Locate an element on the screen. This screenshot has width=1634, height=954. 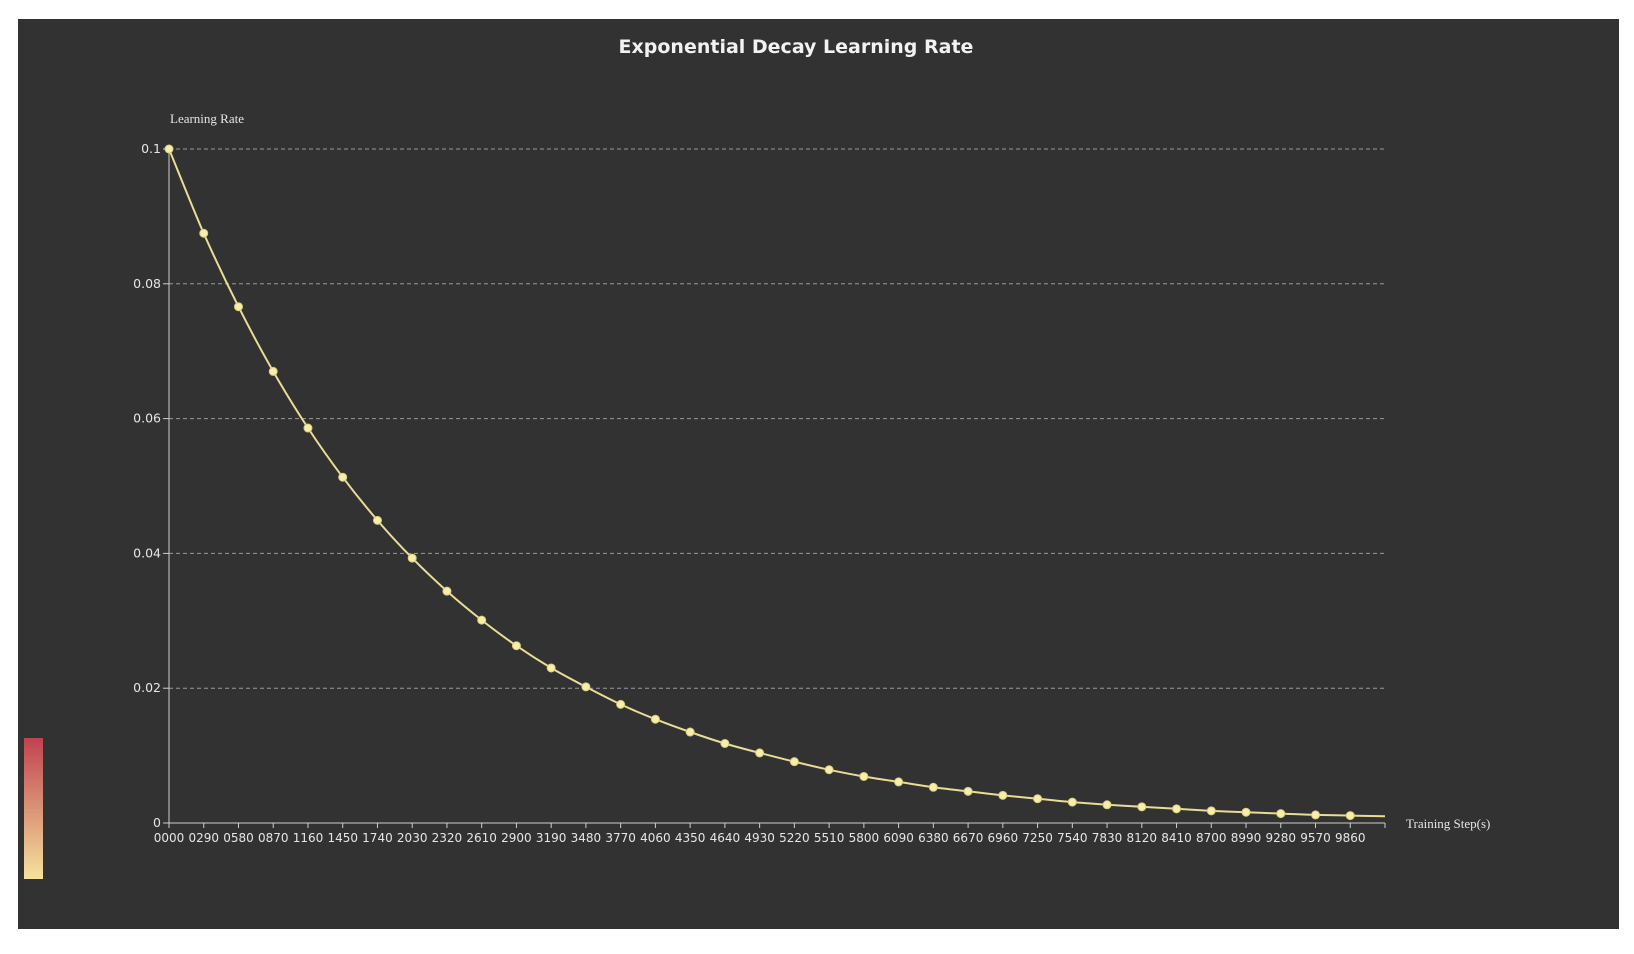
x-tick-label: 5510 is located at coordinates (829, 838).